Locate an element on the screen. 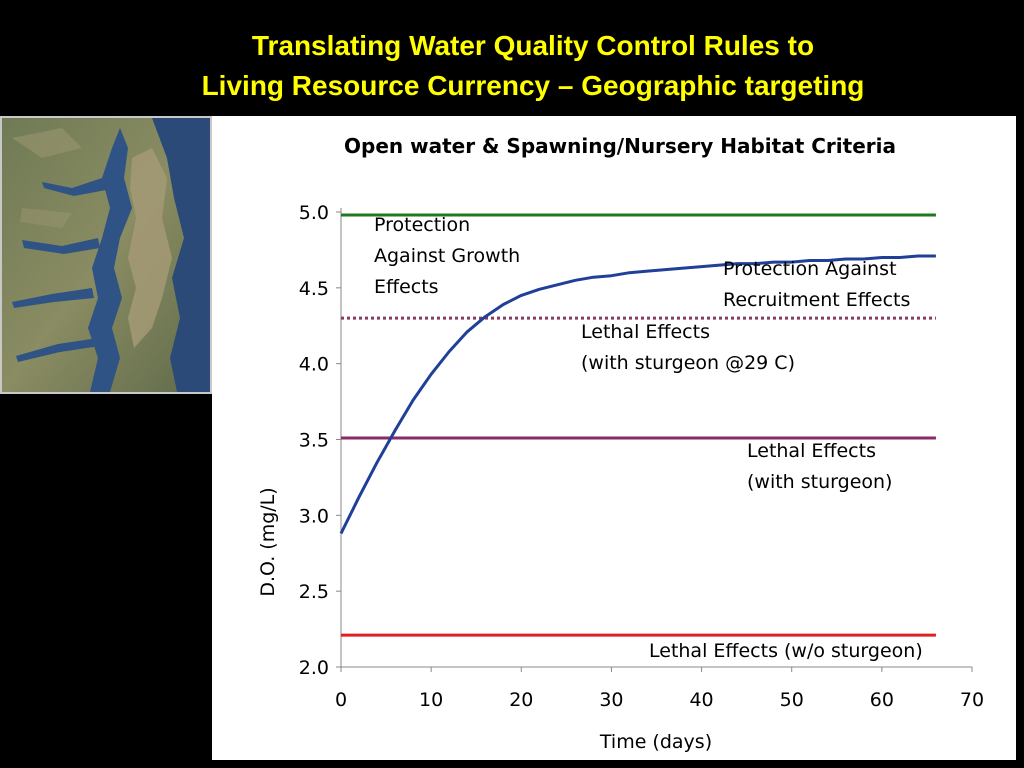  annotation-recruitment: Protection Against Recruitment Effects is located at coordinates (816, 284).